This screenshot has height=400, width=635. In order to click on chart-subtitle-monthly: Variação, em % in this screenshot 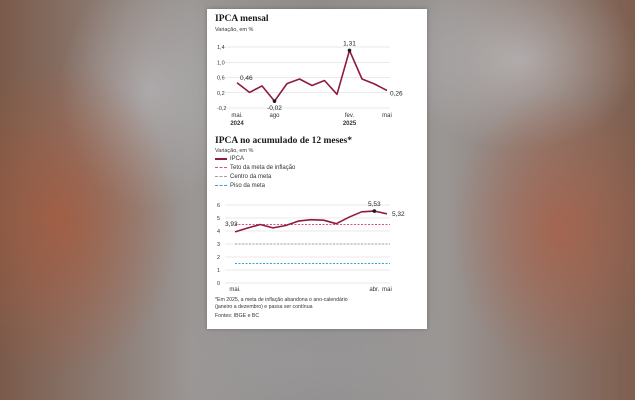, I will do `click(234, 30)`.